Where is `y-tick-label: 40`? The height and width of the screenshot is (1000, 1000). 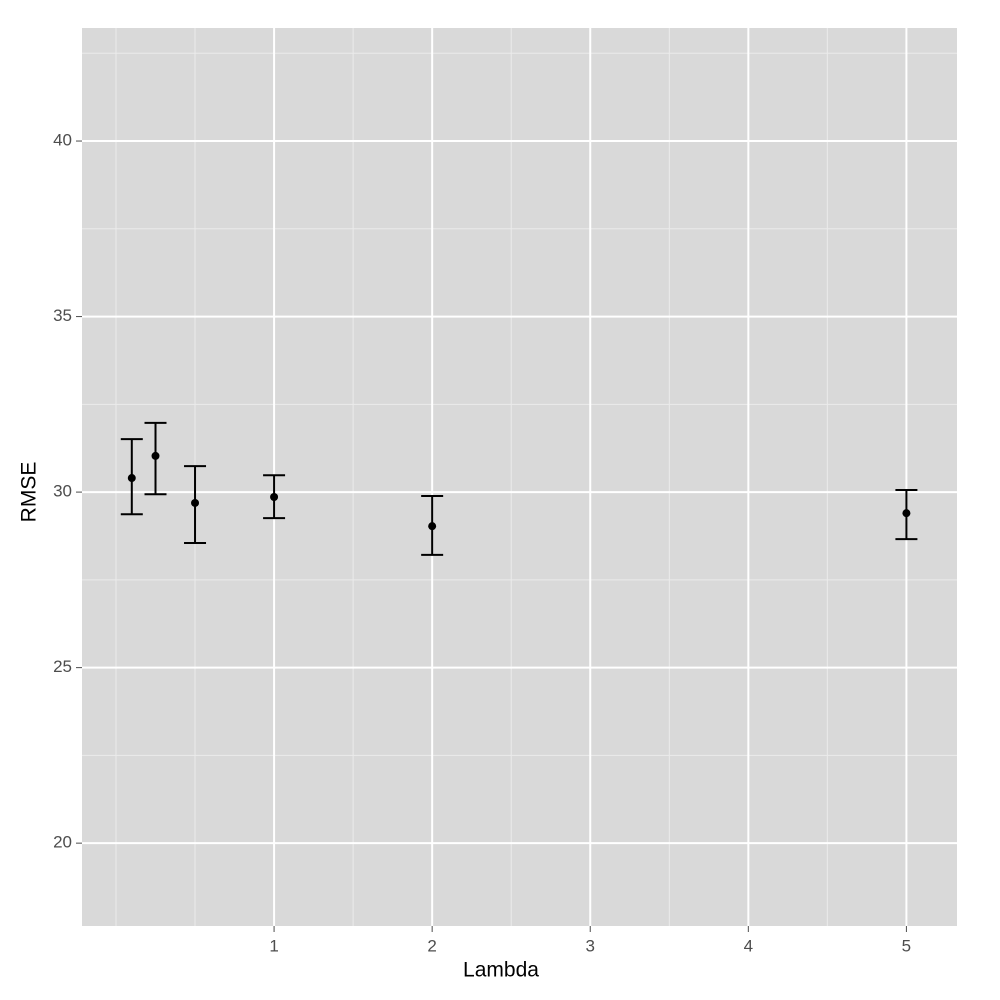
y-tick-label: 40 is located at coordinates (62, 140).